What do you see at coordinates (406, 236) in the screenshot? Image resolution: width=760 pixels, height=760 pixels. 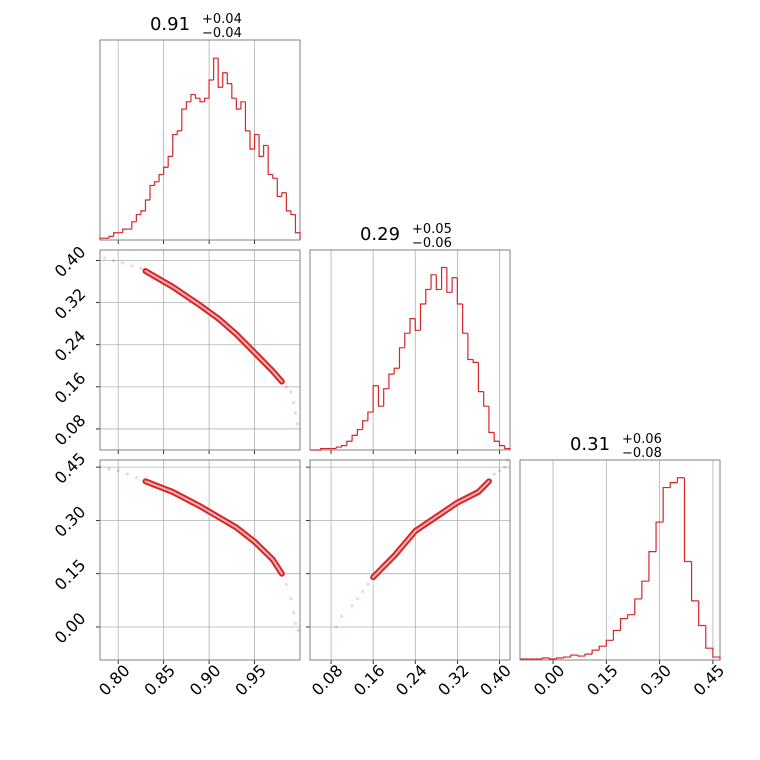 I see `panel-title: 0.29 +0.05 −0.06` at bounding box center [406, 236].